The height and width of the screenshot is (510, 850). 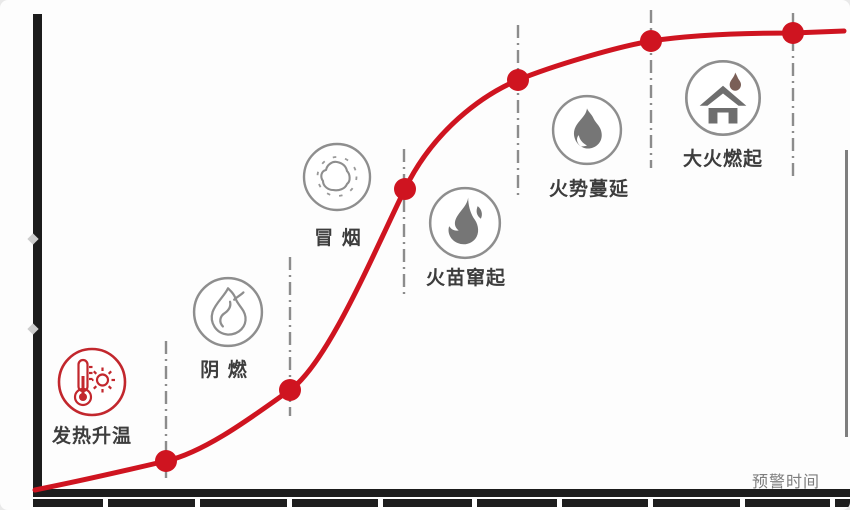 I want to click on y-axis, so click(x=37, y=255).